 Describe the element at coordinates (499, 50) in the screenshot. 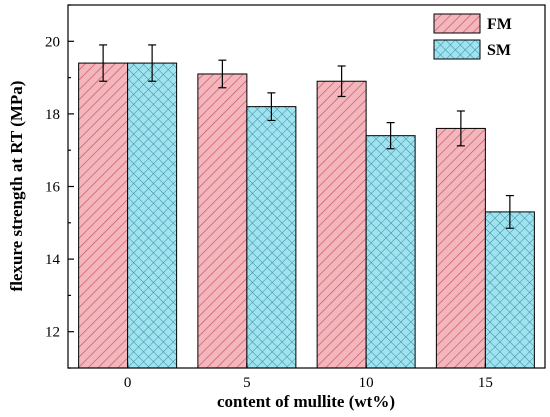

I see `legend-label-sm: SM` at that location.